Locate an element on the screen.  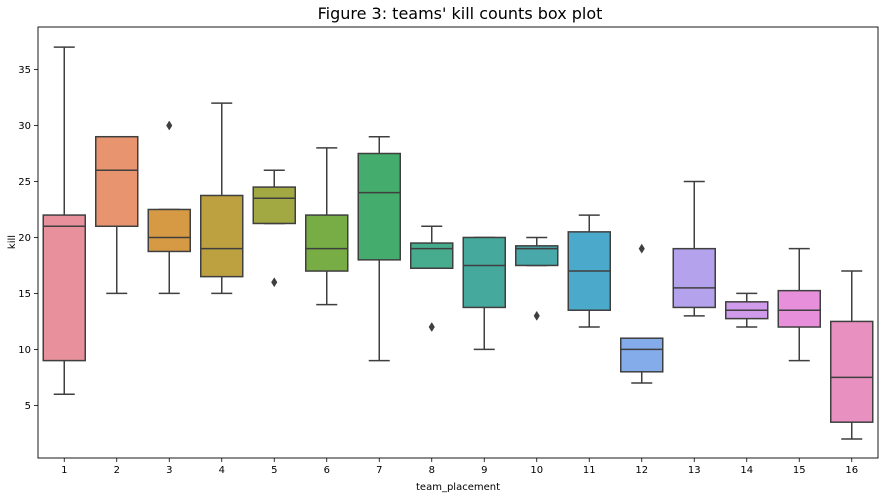
y-tick-label: 25 is located at coordinates (24, 182).